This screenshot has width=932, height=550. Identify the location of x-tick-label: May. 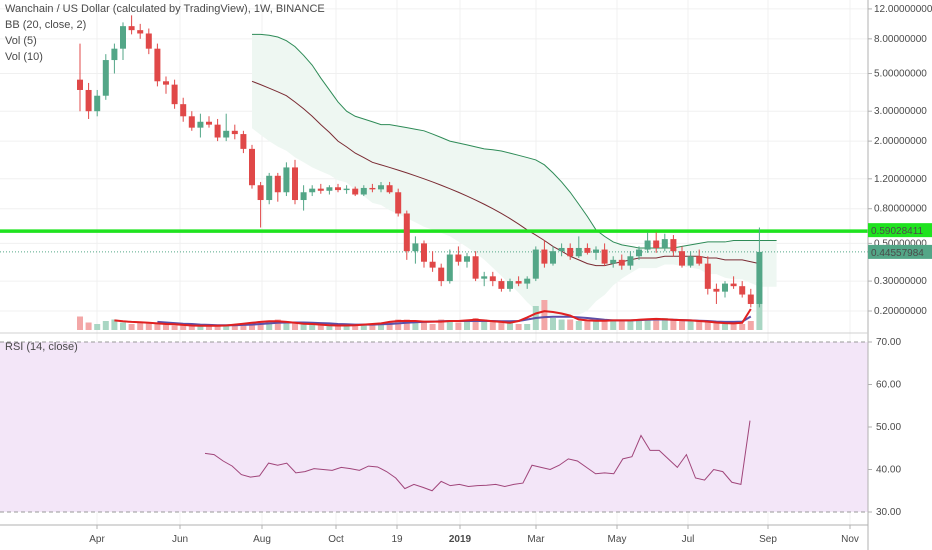
(617, 539).